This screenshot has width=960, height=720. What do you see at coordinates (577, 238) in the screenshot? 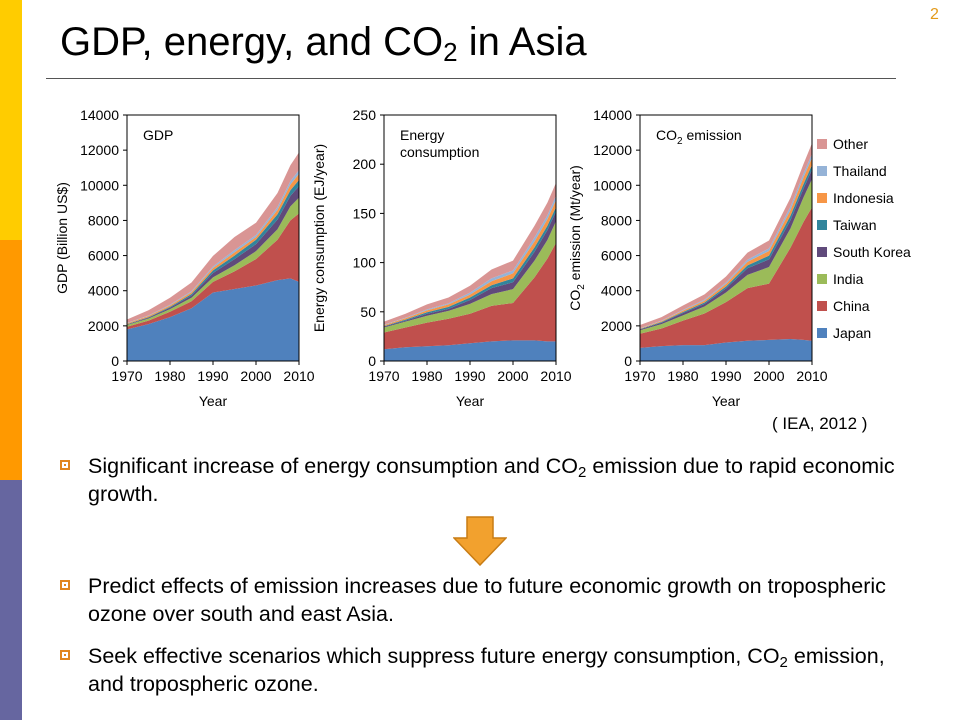
I see `y-axis-label: CO2 emission (Mt/year)` at bounding box center [577, 238].